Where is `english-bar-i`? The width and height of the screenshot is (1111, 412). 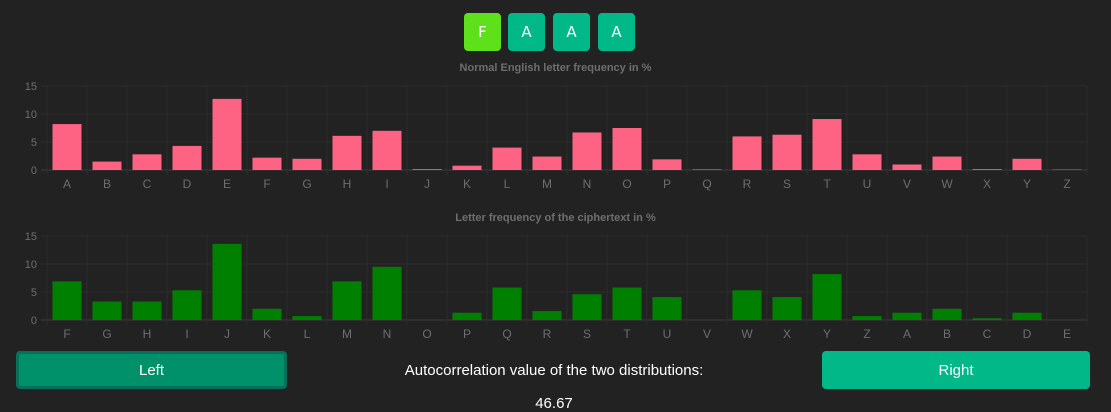
english-bar-i is located at coordinates (387, 150).